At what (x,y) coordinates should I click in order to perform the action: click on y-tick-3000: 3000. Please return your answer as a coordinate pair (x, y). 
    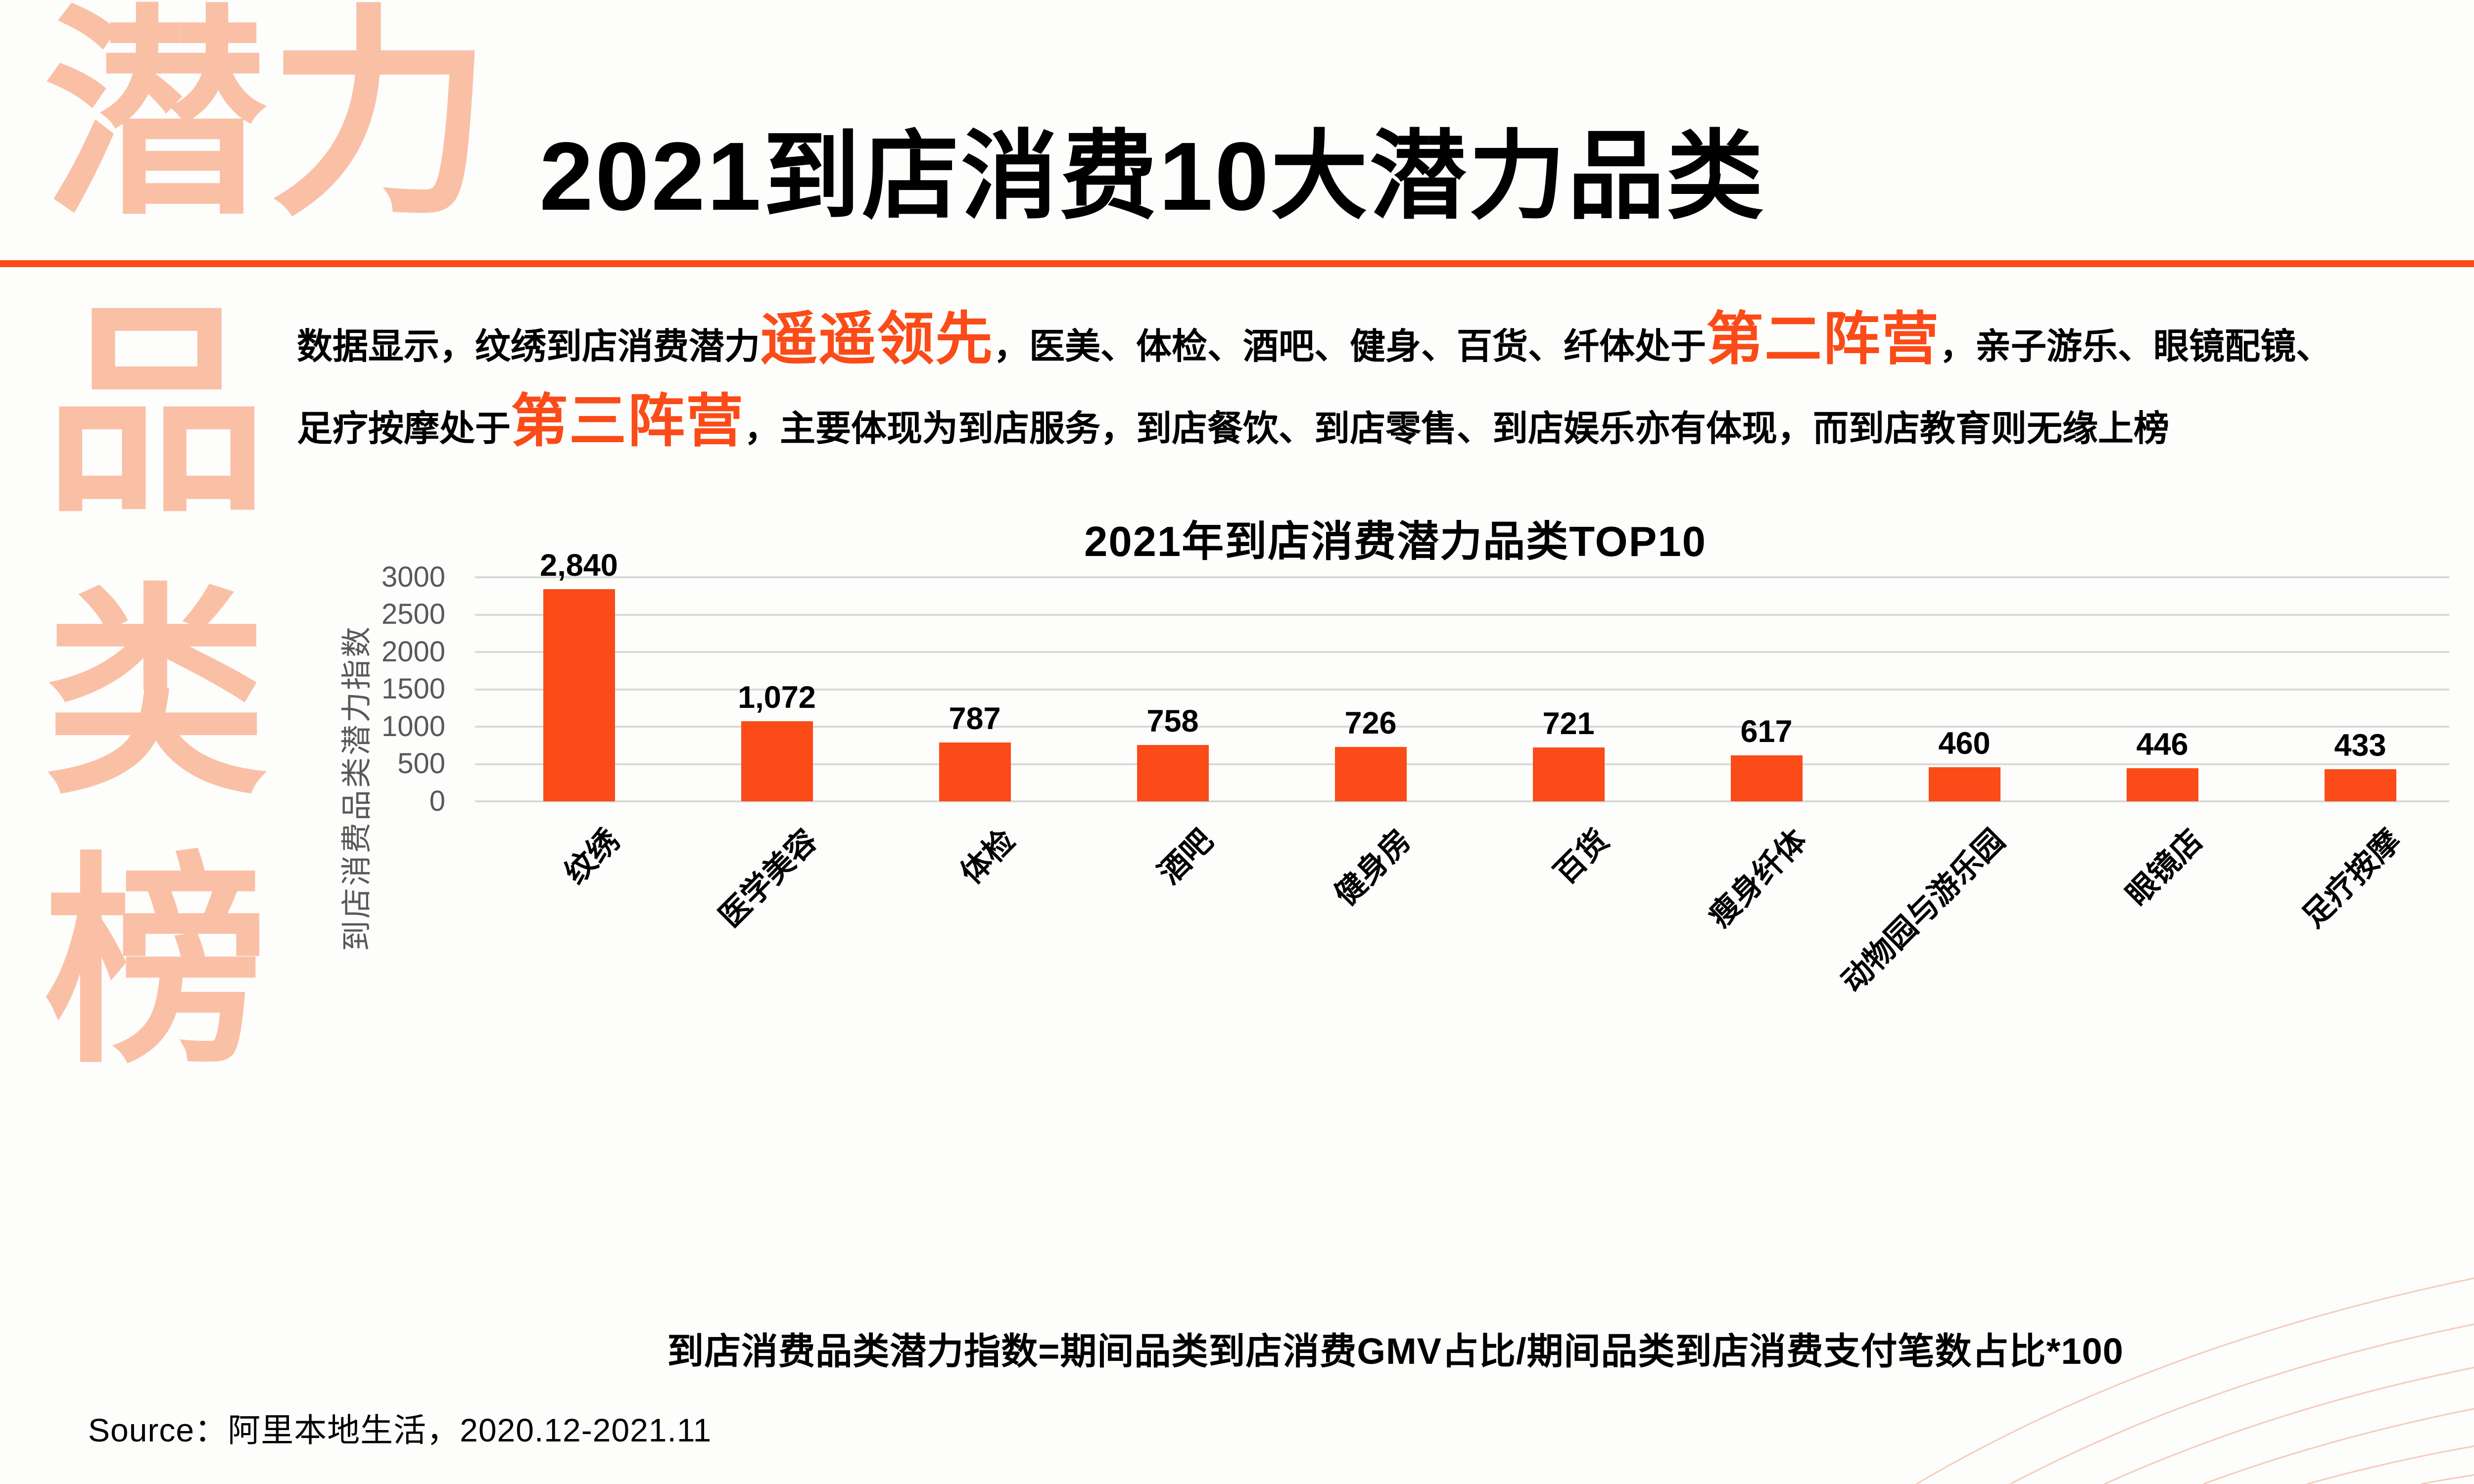
    Looking at the image, I should click on (413, 577).